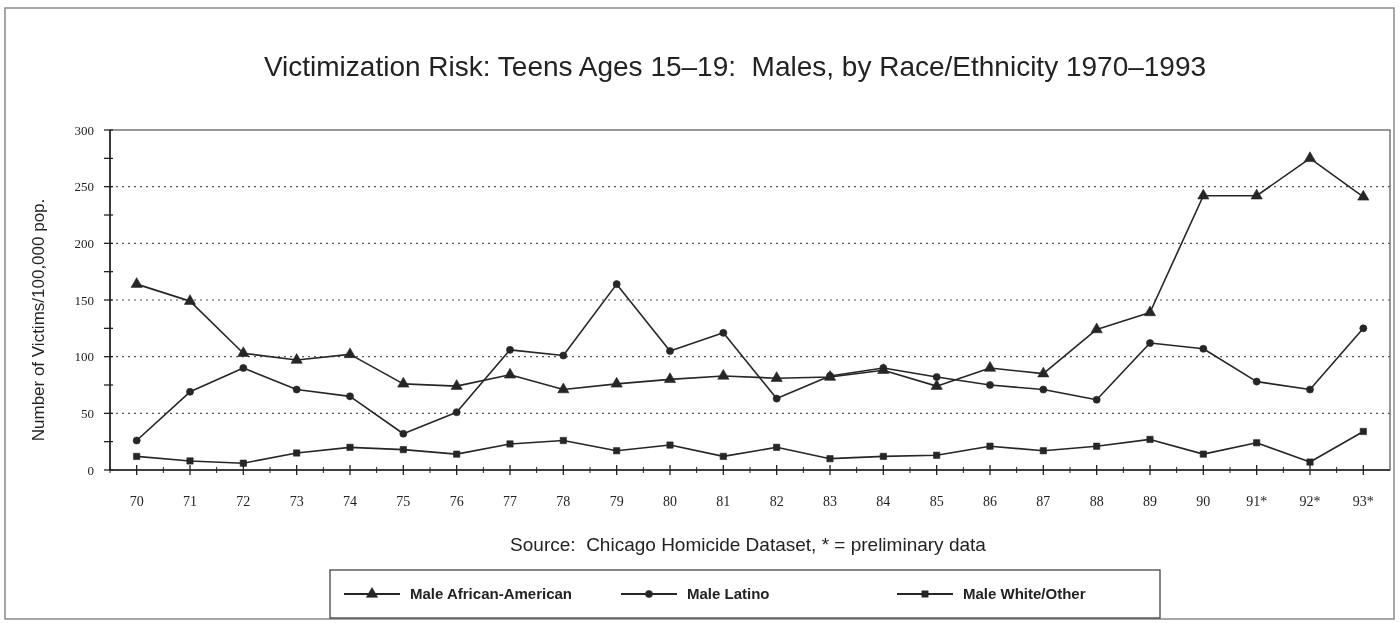 This screenshot has height=623, width=1400. What do you see at coordinates (1310, 501) in the screenshot?
I see `x-tick-label: 92*` at bounding box center [1310, 501].